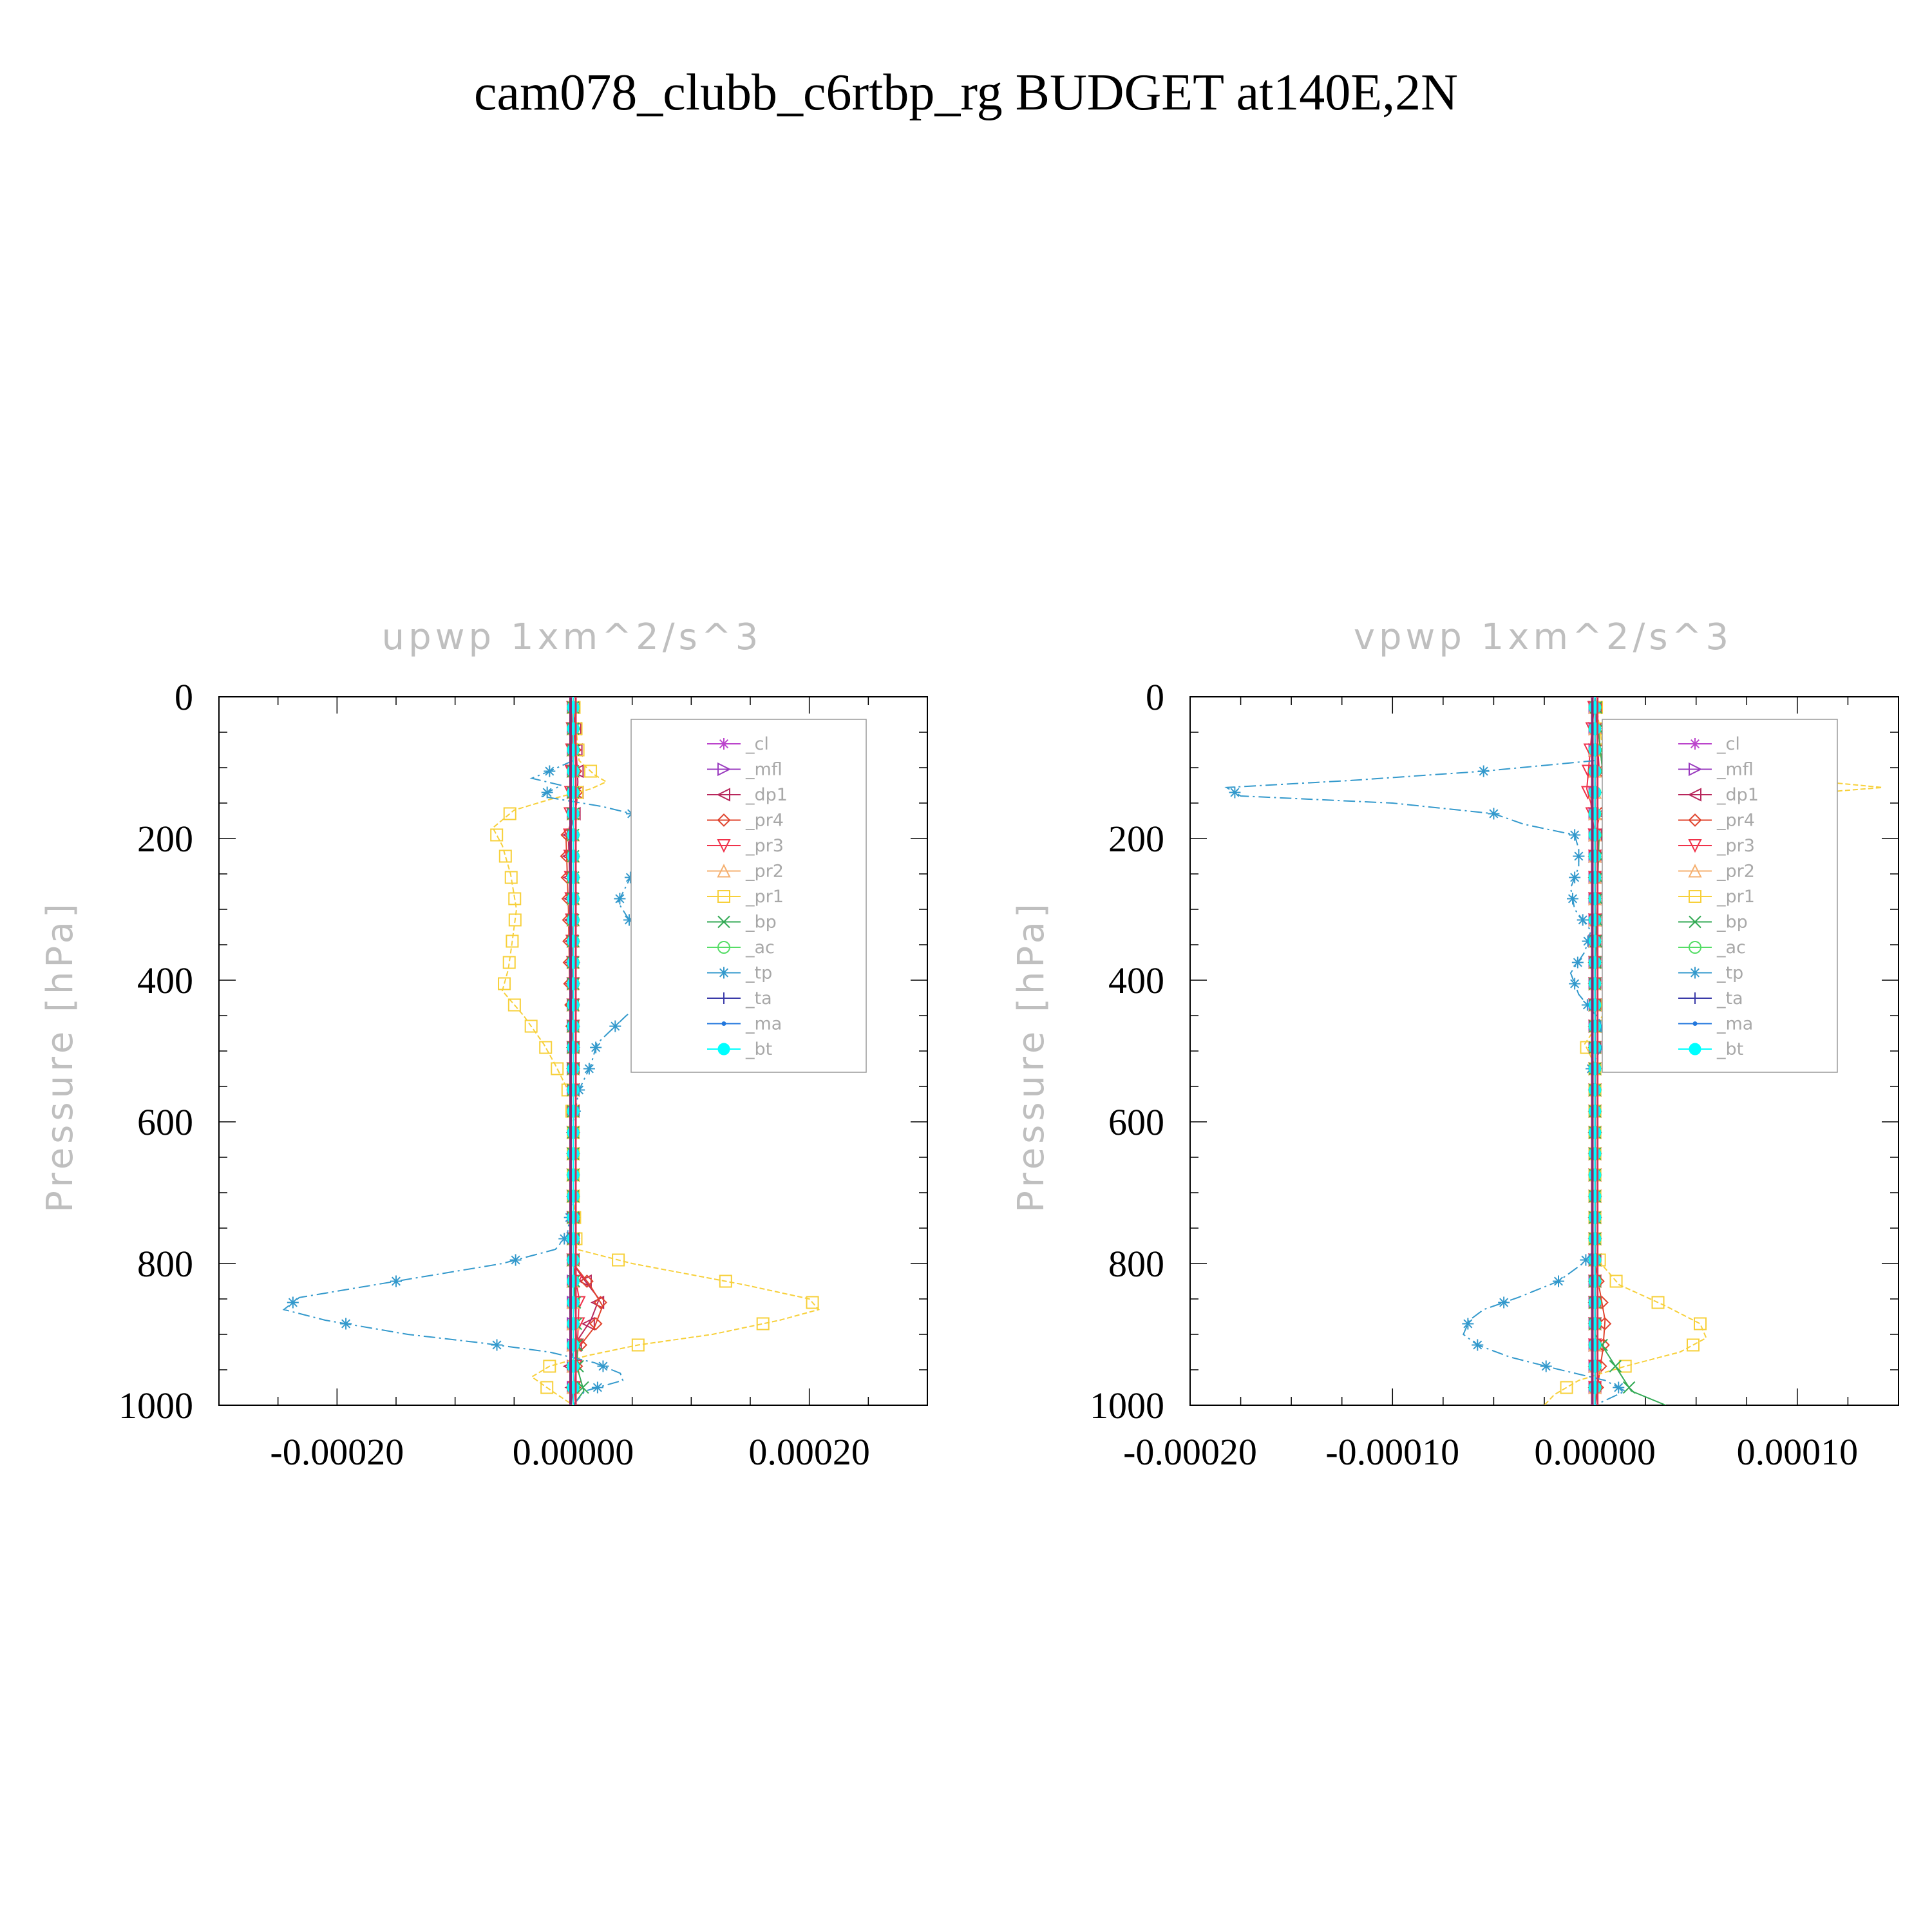 This screenshot has height=1932, width=1932. I want to click on series-tp, so click(479, 1051).